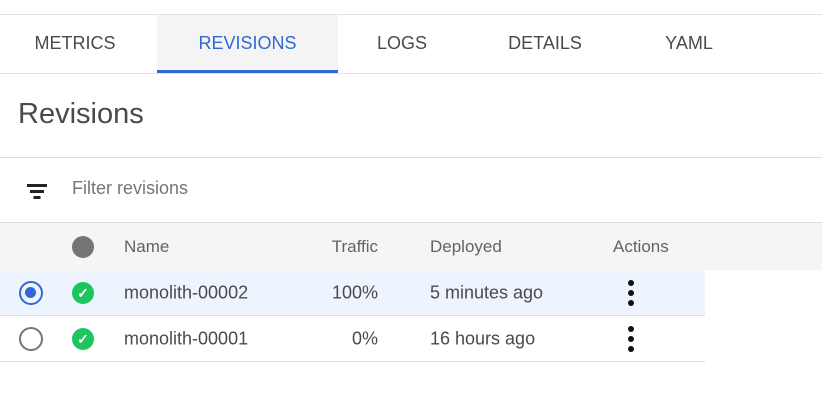 This screenshot has width=822, height=400. What do you see at coordinates (354, 246) in the screenshot?
I see `header-traffic: Traffic` at bounding box center [354, 246].